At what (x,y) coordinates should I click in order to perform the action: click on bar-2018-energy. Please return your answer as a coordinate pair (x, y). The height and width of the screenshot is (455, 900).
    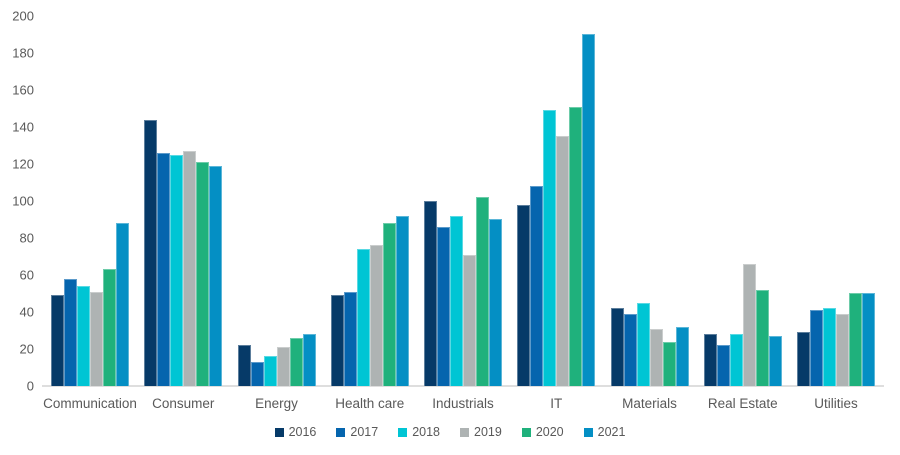
    Looking at the image, I should click on (270, 371).